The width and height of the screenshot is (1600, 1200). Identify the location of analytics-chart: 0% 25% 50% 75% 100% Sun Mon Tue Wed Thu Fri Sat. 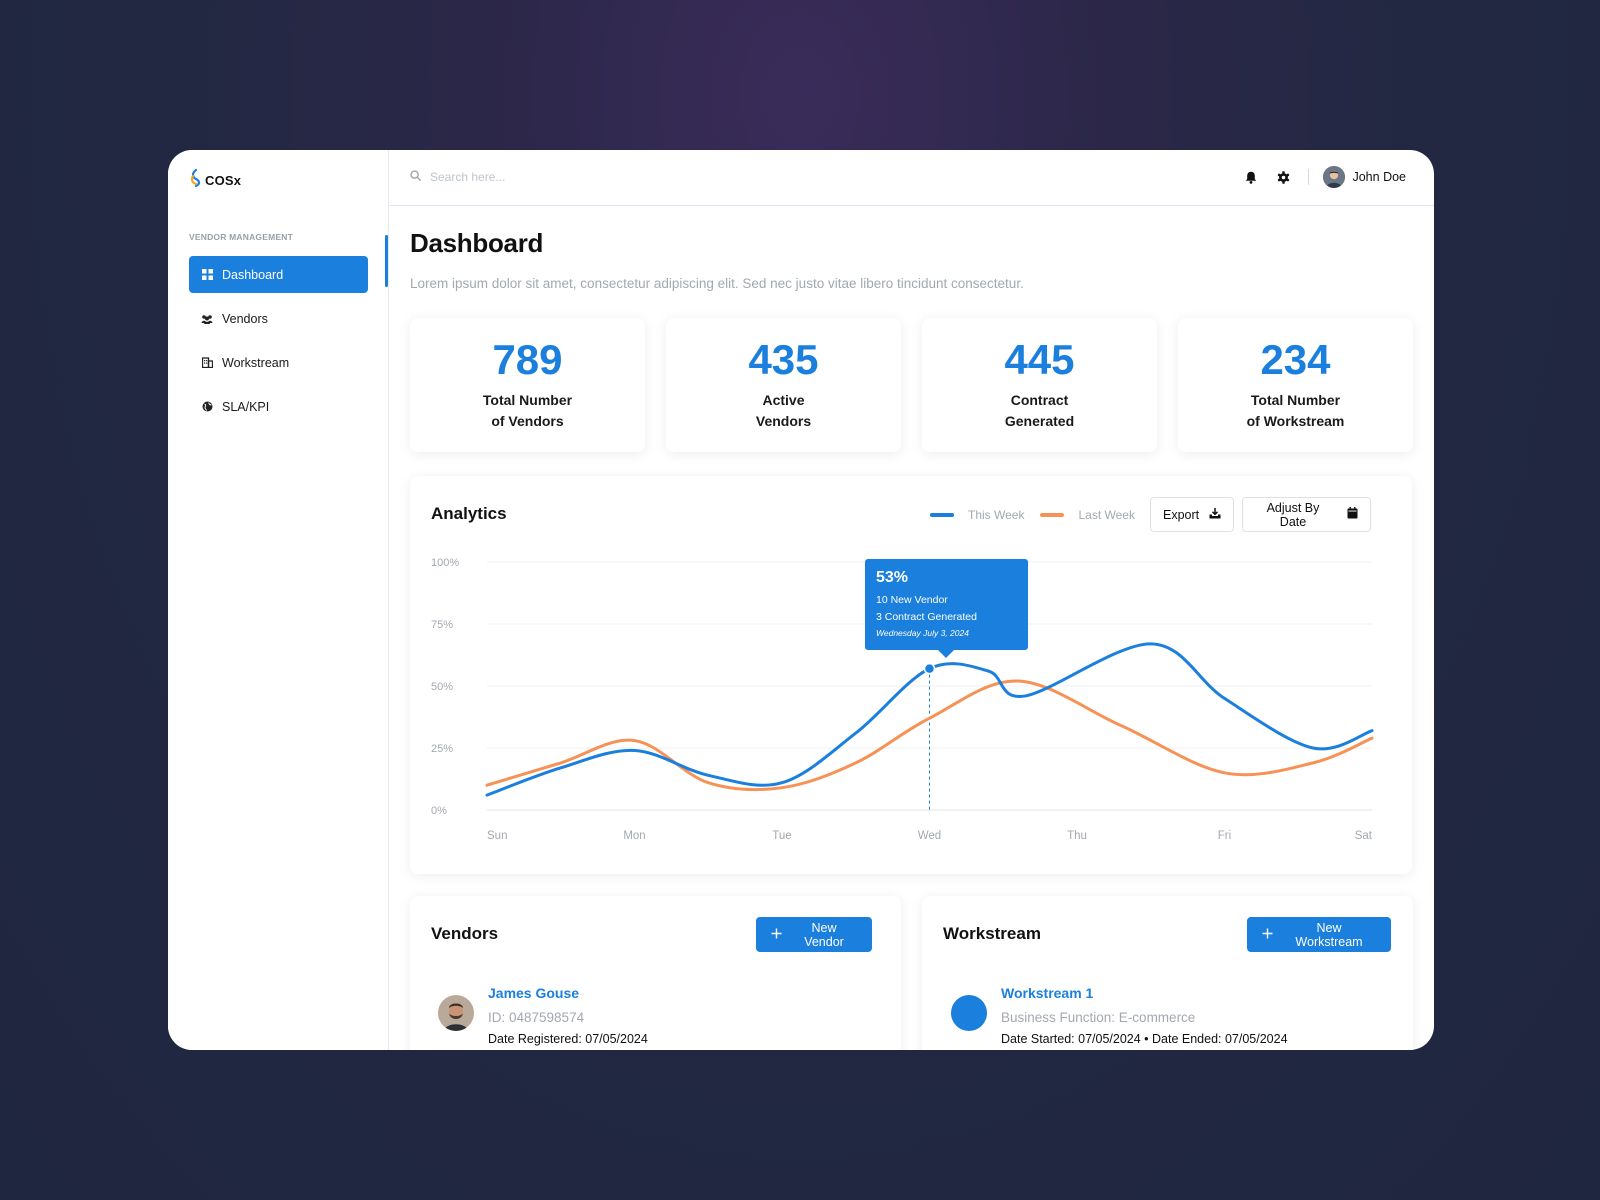
(902, 699).